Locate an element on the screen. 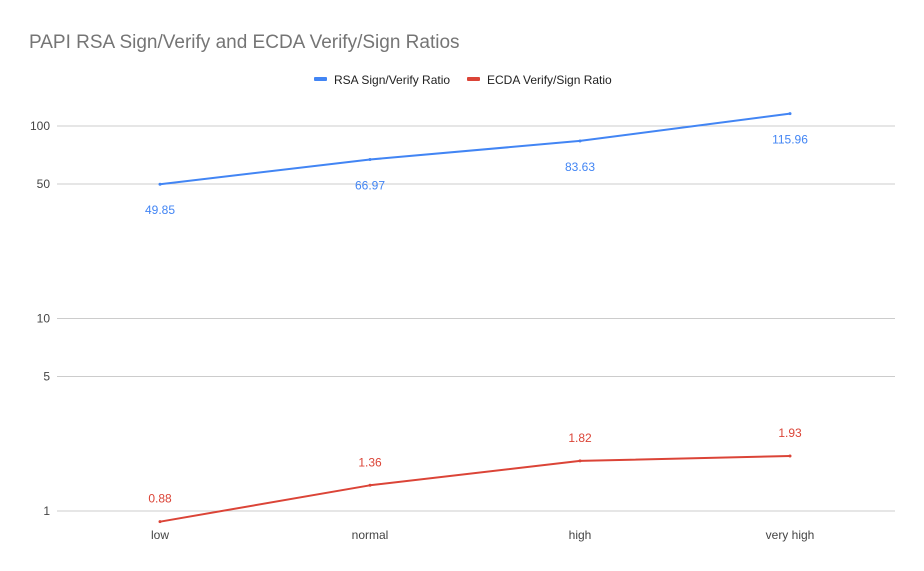  y-tick-label: 100 is located at coordinates (40, 126).